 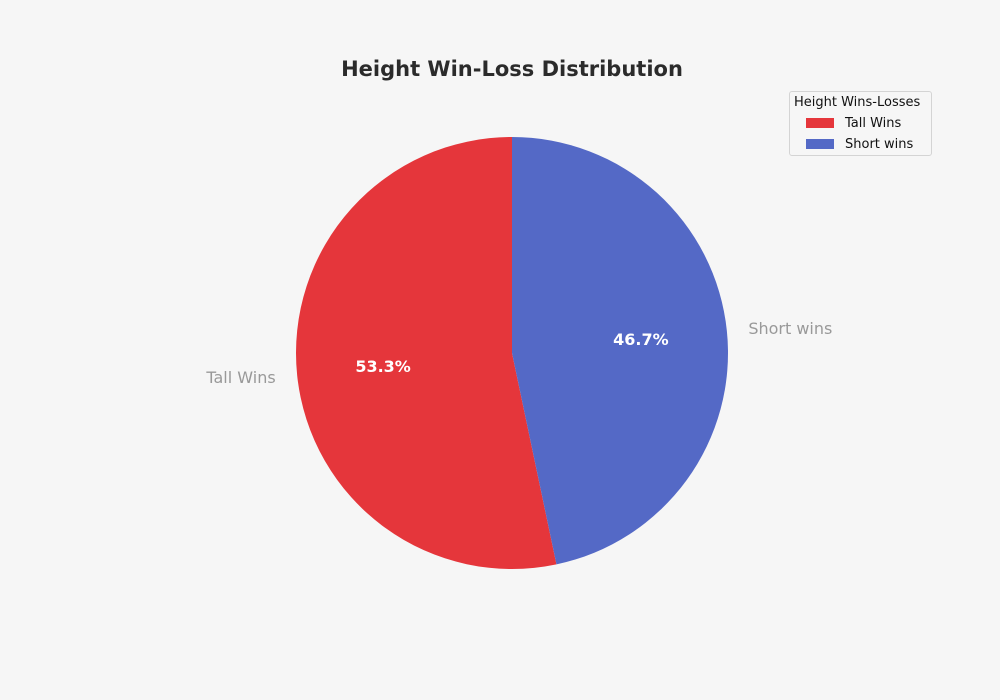 I want to click on legend: Height Wins-Losses Tall Wins Short wins, so click(x=860, y=123).